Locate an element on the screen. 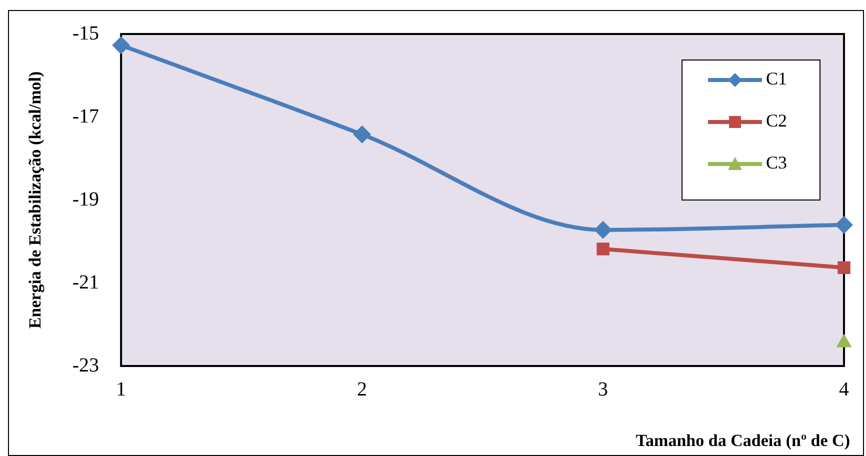  y-tick-label: -19 is located at coordinates (86, 199).